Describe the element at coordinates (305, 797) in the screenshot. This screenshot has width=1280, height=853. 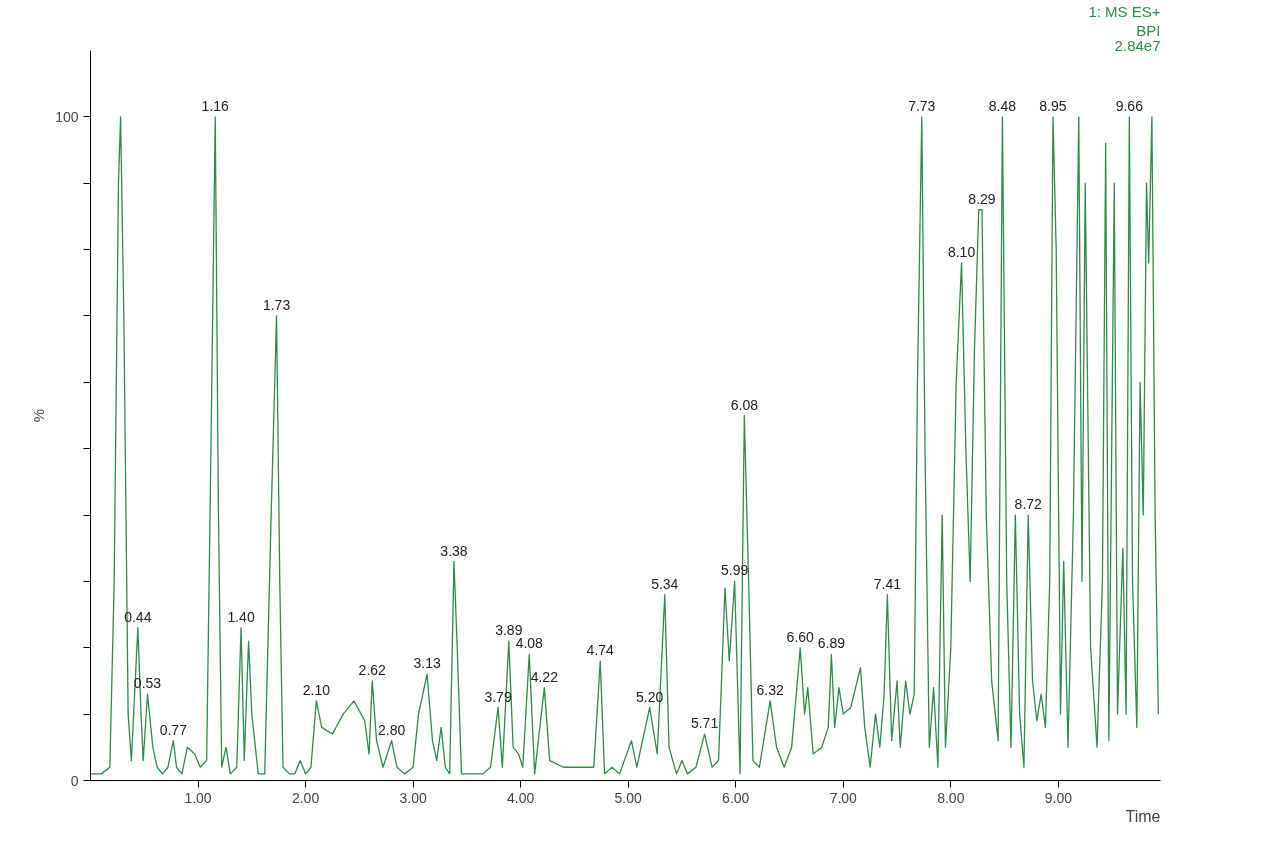
I see `x-tick-label: 2.00` at that location.